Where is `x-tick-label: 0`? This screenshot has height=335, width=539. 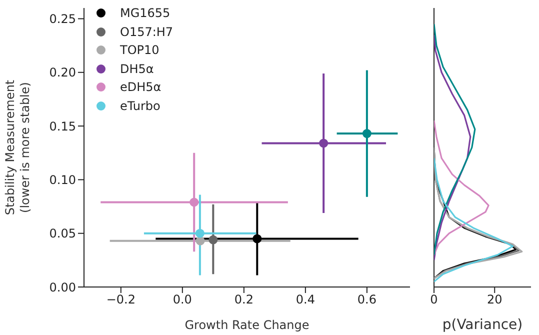 x-tick-label: 0 is located at coordinates (434, 299).